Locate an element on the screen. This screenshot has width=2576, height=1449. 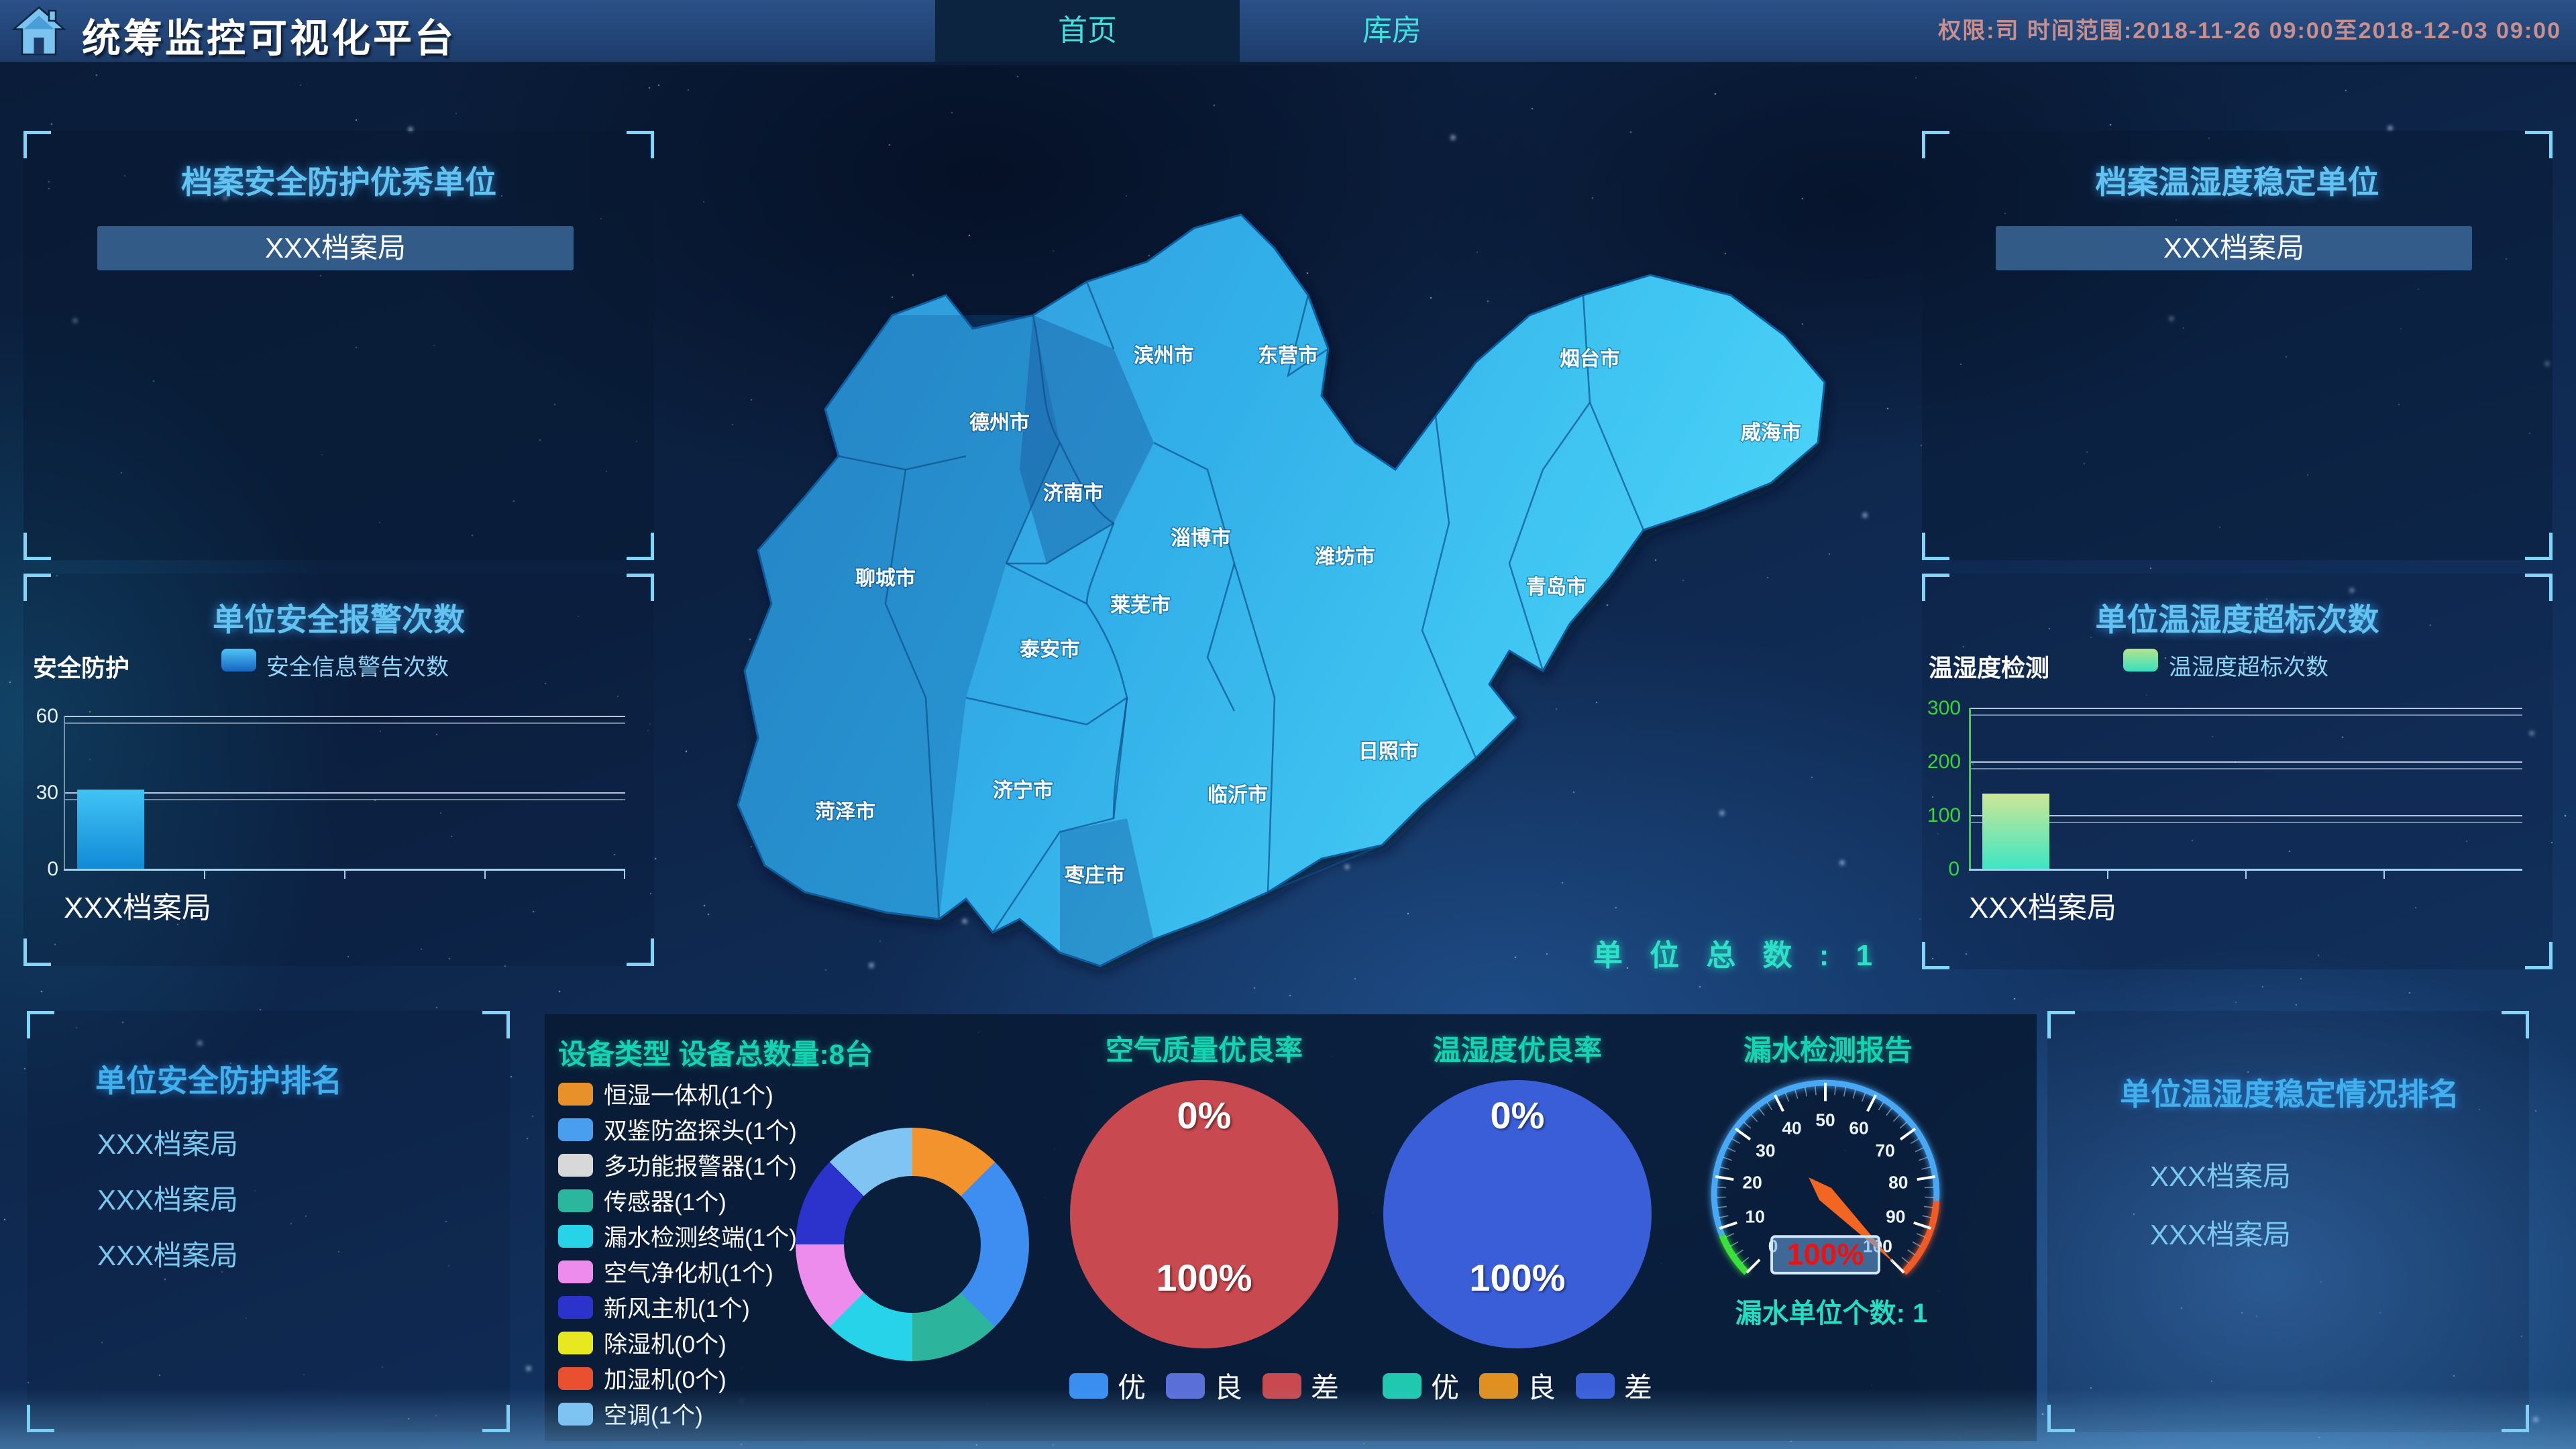
air-quality-pie is located at coordinates (1204, 1214).